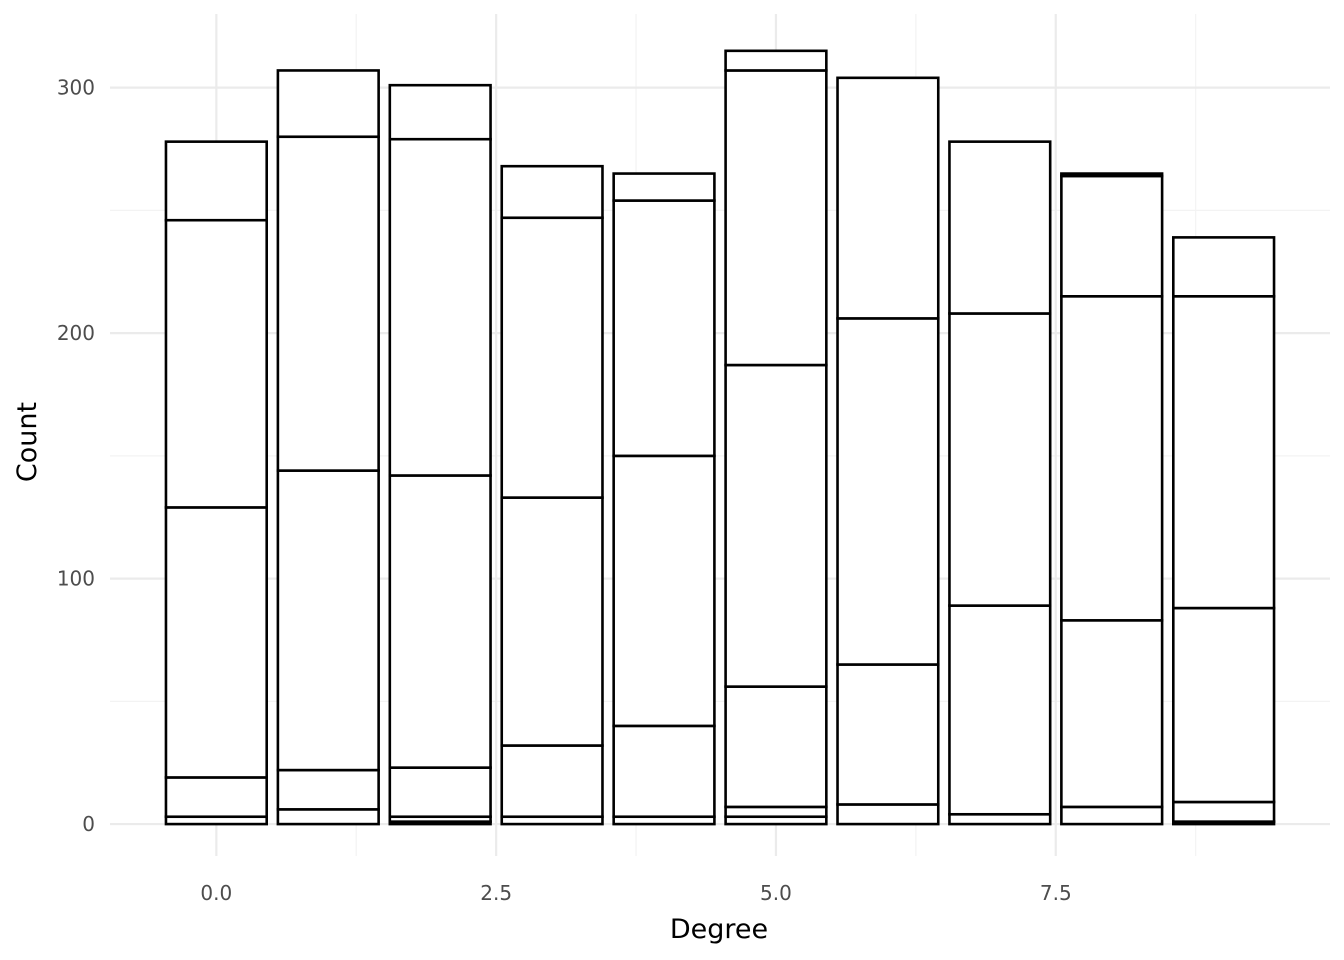  What do you see at coordinates (76, 333) in the screenshot?
I see `y-tick-label: 200` at bounding box center [76, 333].